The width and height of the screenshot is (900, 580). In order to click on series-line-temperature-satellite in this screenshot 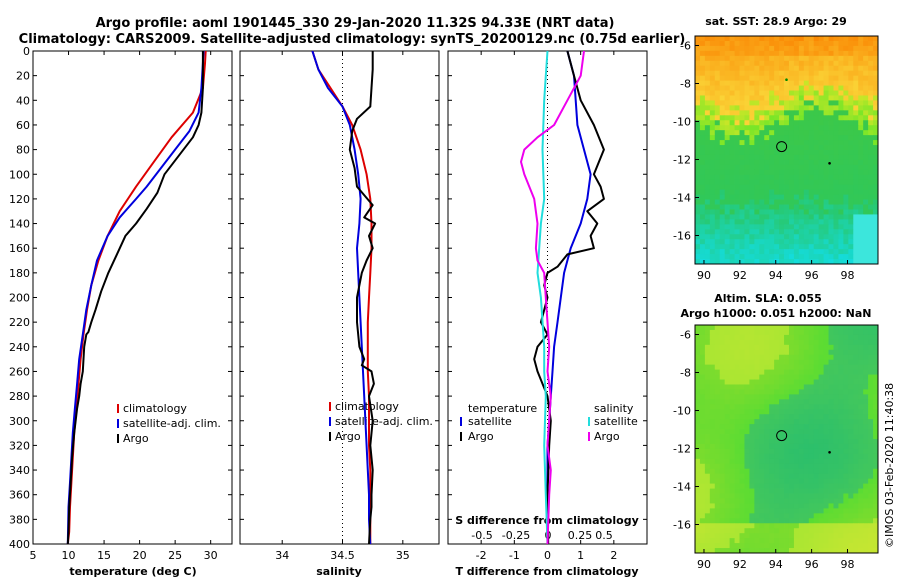, I will do `click(569, 297)`.